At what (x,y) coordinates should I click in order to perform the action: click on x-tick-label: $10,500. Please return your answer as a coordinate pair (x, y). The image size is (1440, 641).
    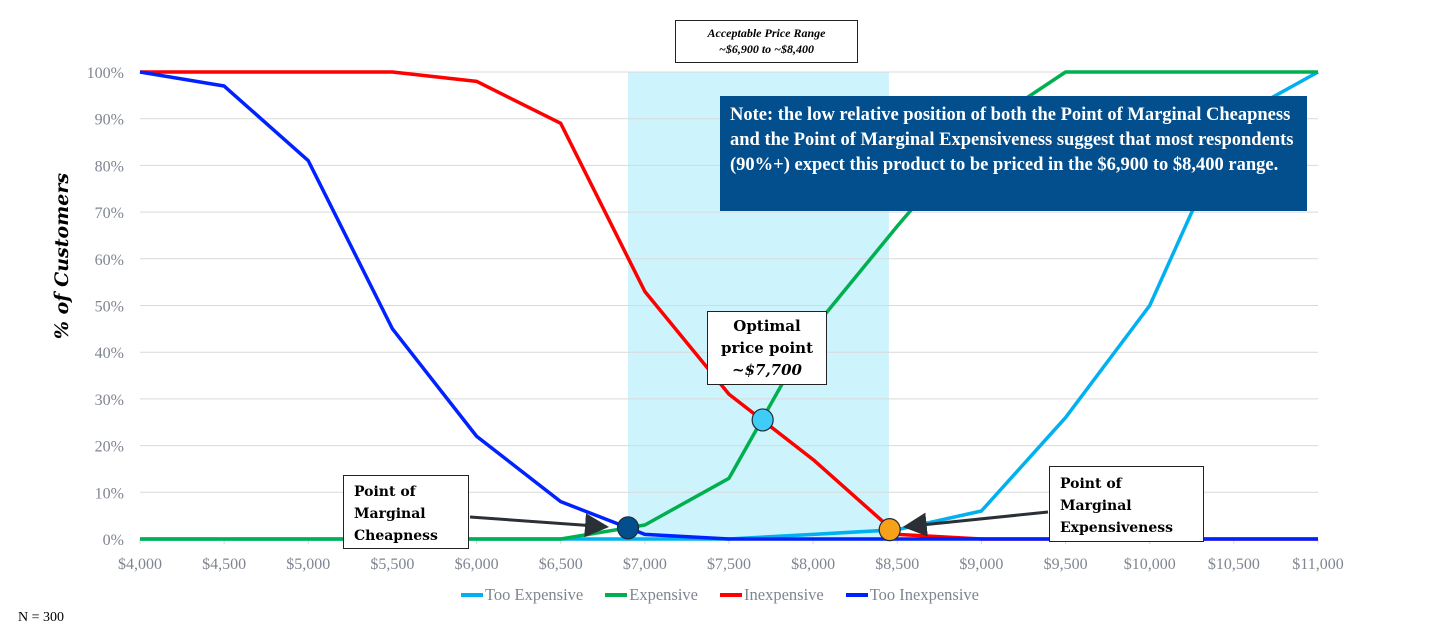
    Looking at the image, I should click on (1234, 564).